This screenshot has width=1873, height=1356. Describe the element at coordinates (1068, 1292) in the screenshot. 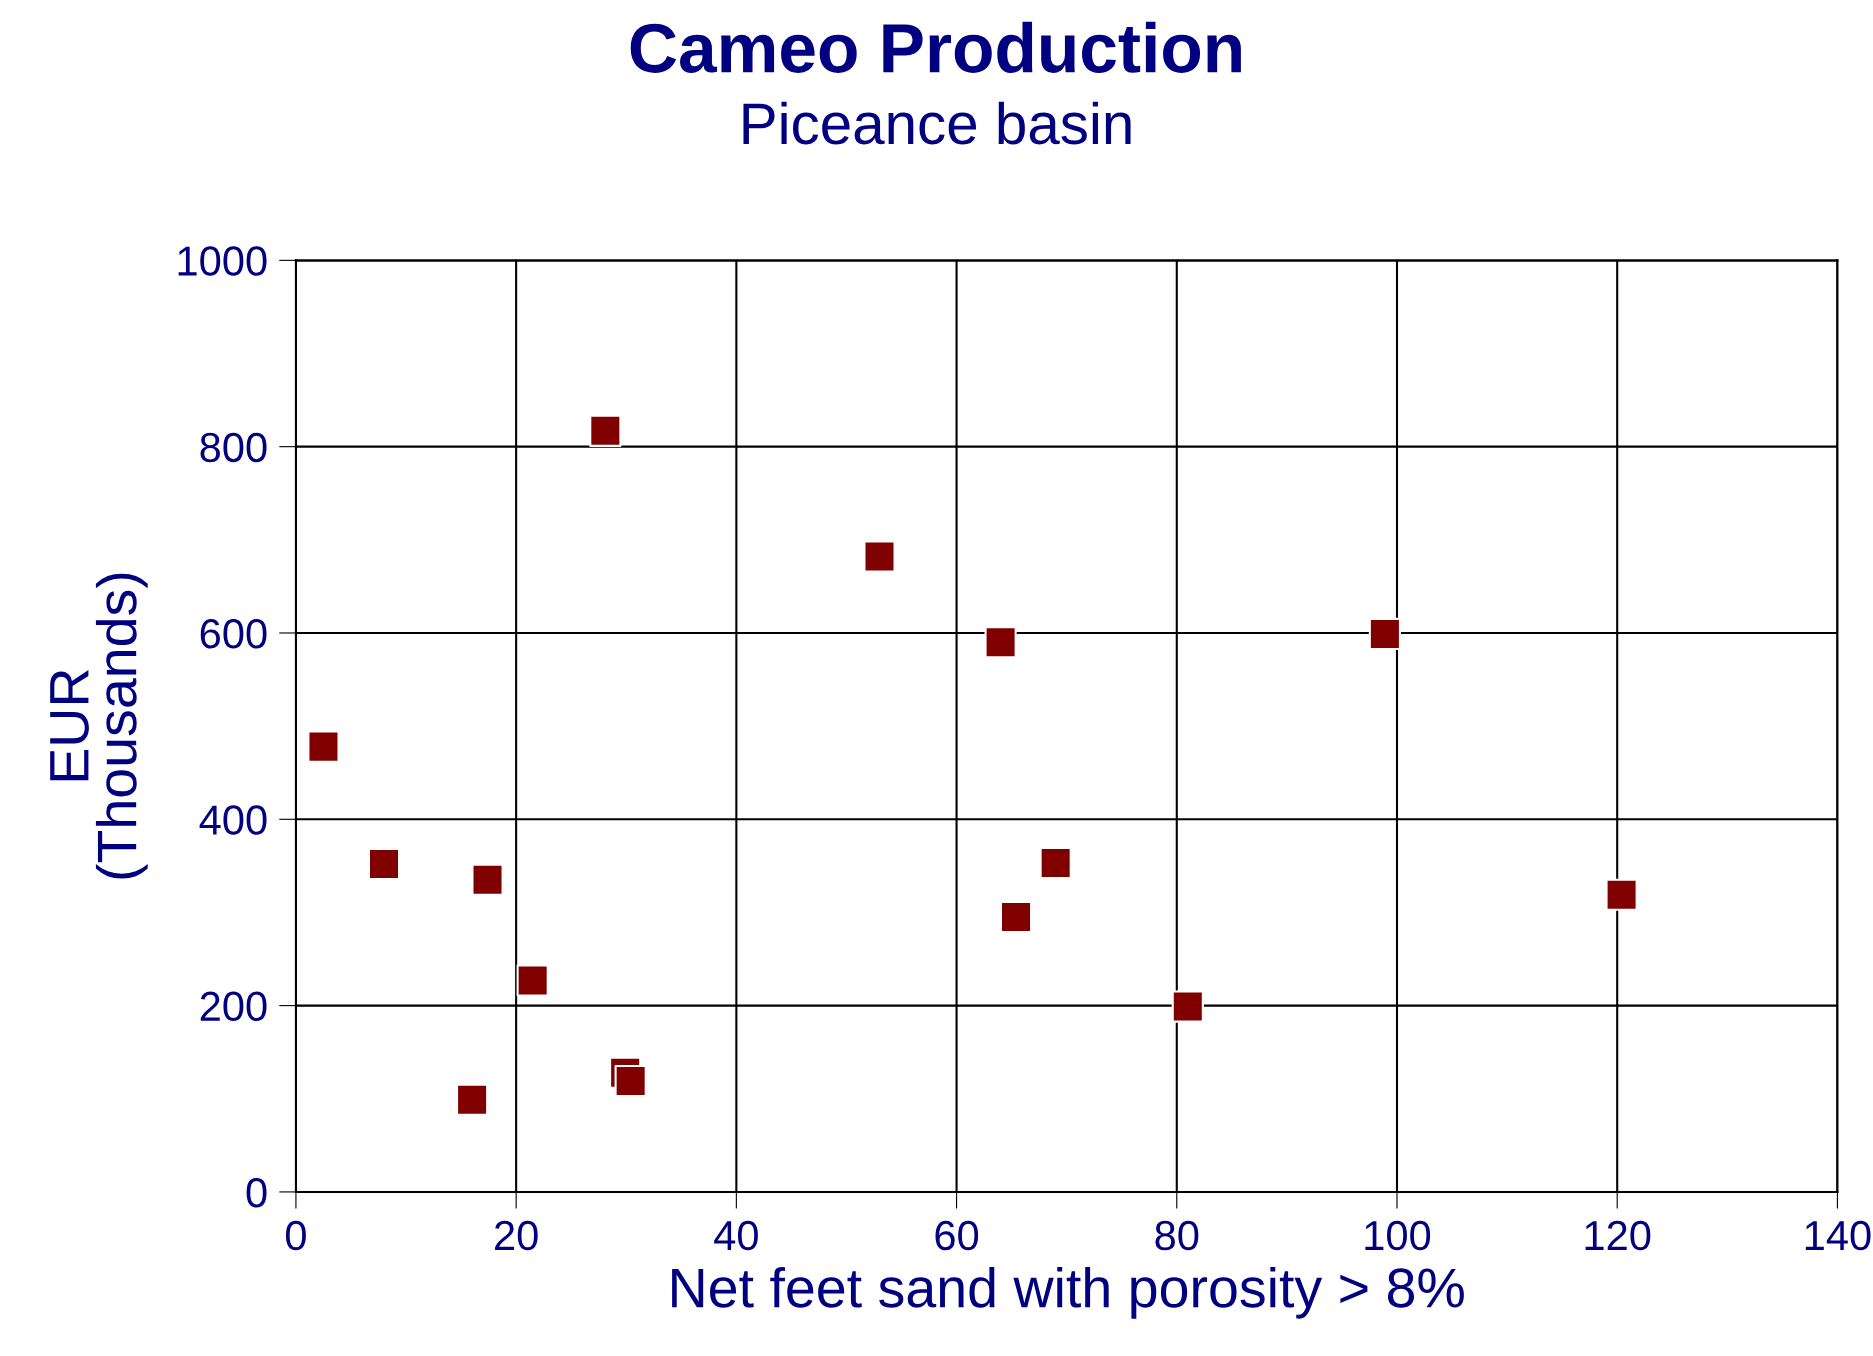

I see `x-axis-title: Net feet sand with porosity > 8%` at that location.